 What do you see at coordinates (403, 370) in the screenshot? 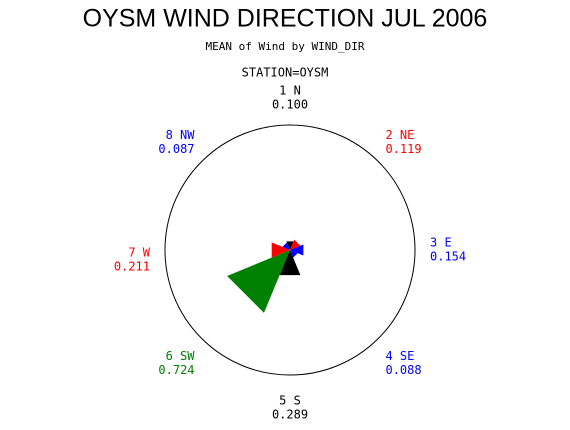
I see `value-label: 0.088` at bounding box center [403, 370].